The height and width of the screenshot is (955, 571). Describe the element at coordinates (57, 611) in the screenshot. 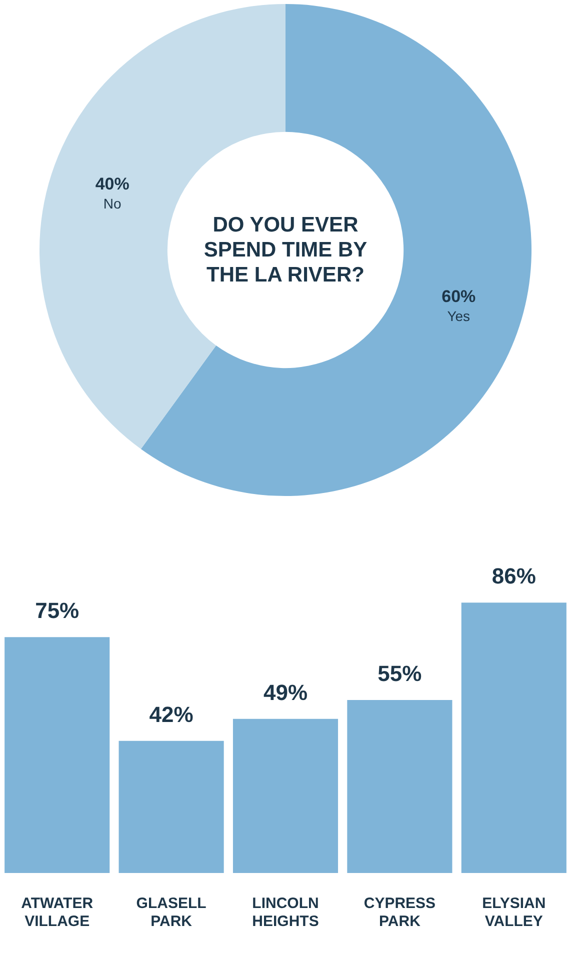

I see `data-label: 75%` at that location.